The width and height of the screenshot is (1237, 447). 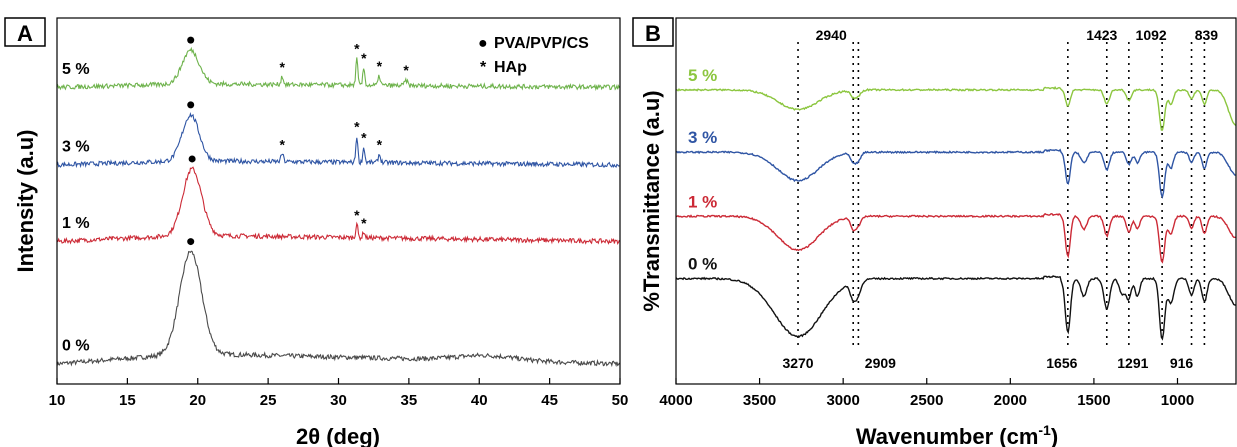 I want to click on x-axis-label-a: 2θ (deg), so click(x=338, y=435).